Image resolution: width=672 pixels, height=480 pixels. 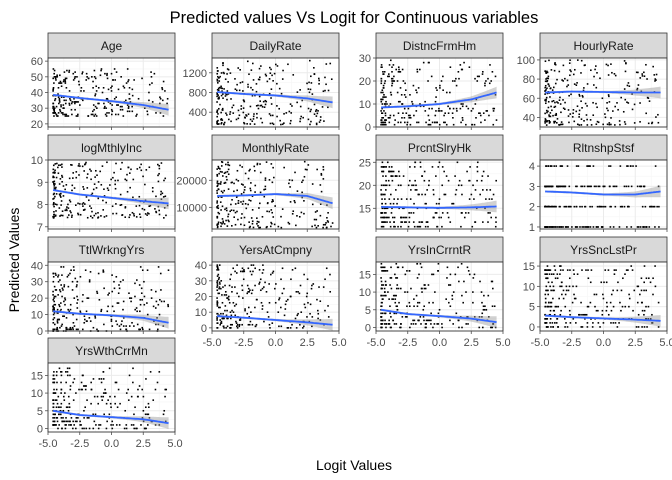 What do you see at coordinates (37, 316) in the screenshot?
I see `y-tick-label: 10` at bounding box center [37, 316].